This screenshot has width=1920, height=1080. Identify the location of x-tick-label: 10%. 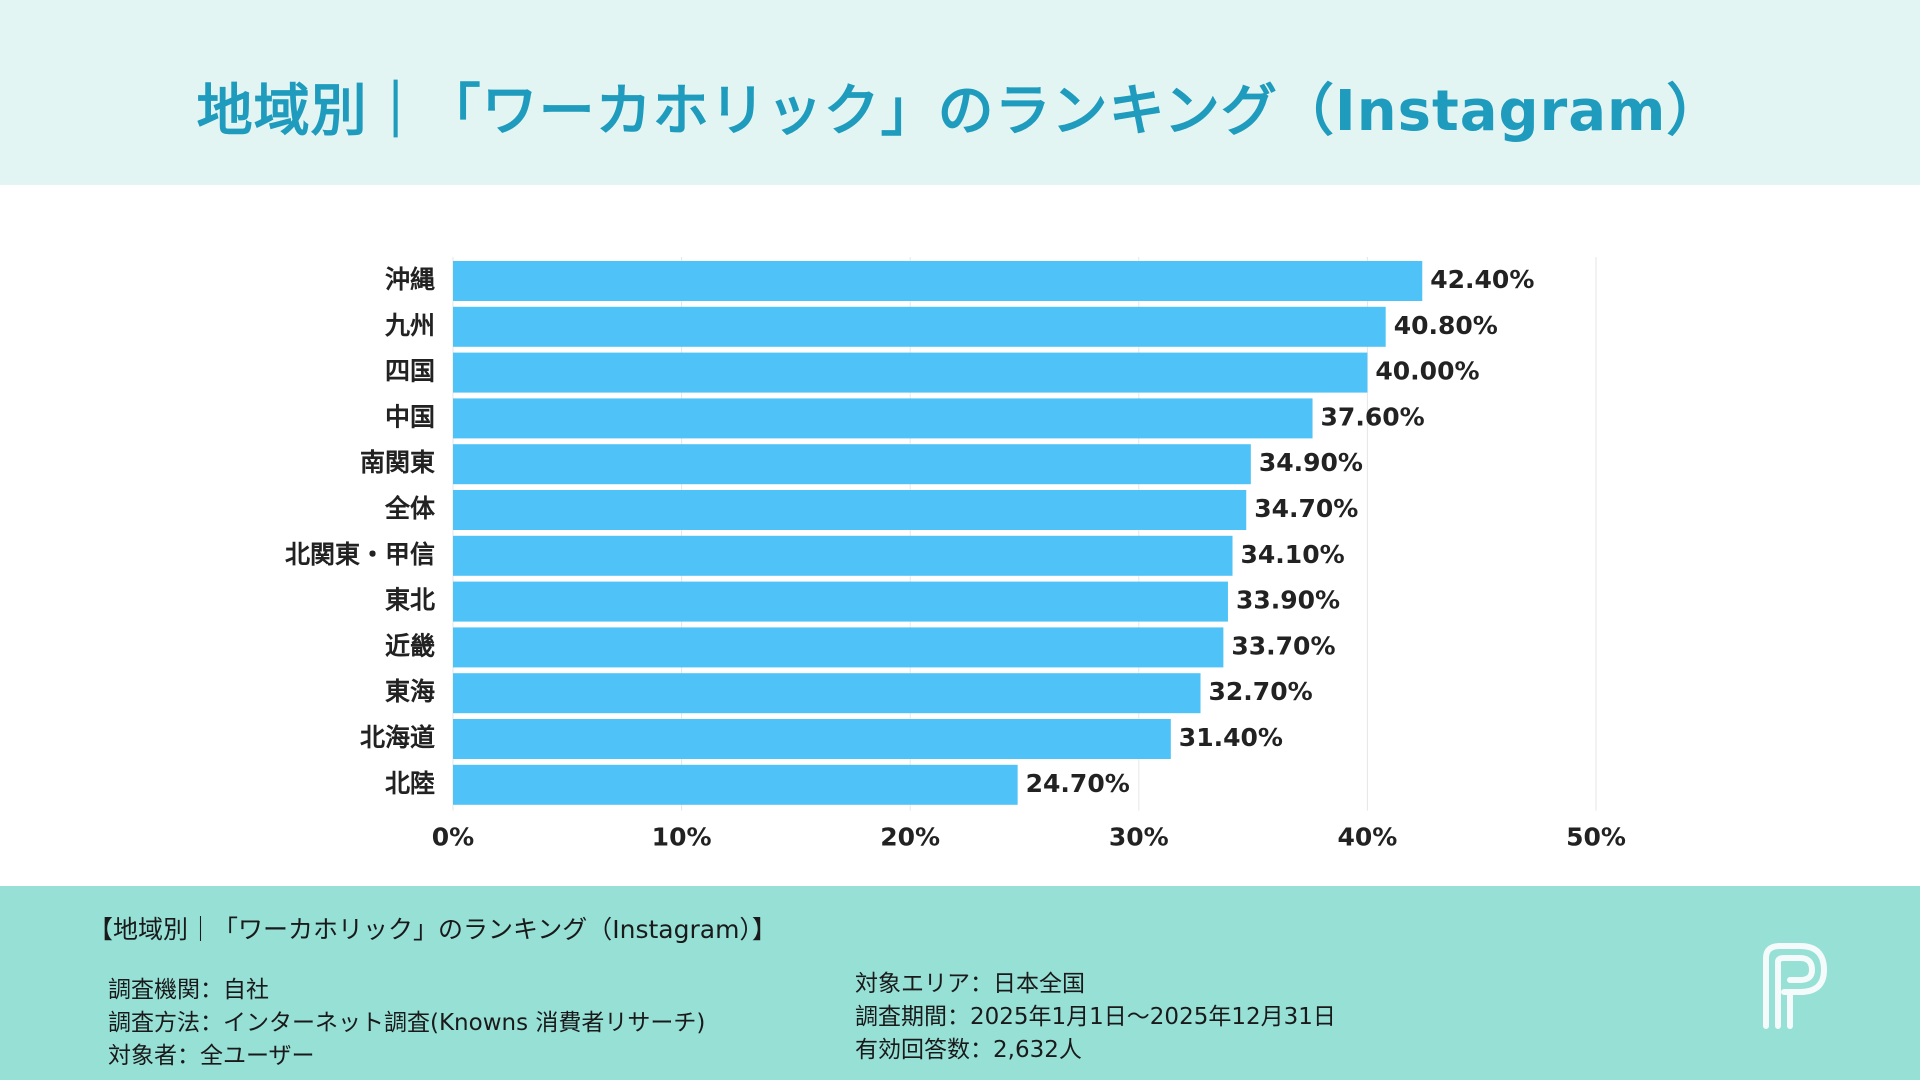
(682, 837).